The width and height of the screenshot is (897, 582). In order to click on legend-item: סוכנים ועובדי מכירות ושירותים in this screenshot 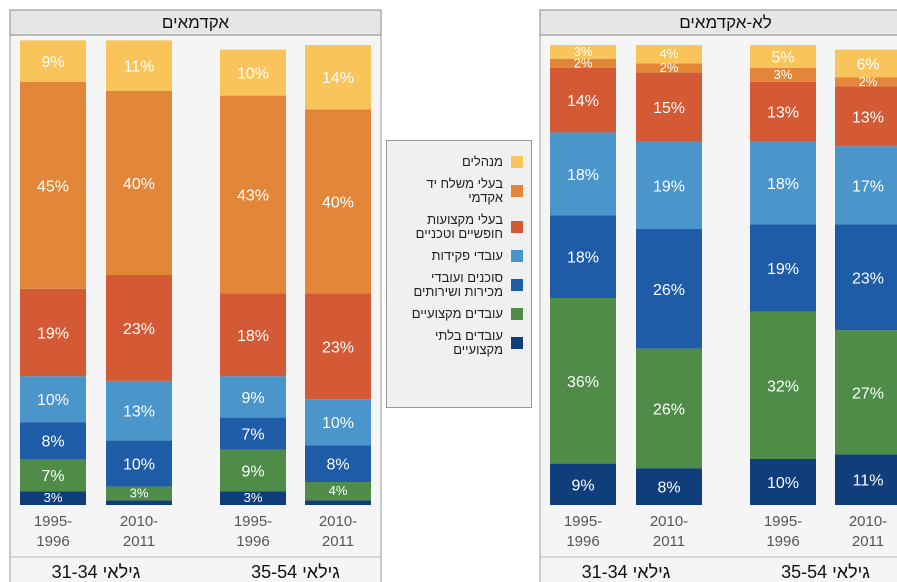, I will do `click(458, 285)`.